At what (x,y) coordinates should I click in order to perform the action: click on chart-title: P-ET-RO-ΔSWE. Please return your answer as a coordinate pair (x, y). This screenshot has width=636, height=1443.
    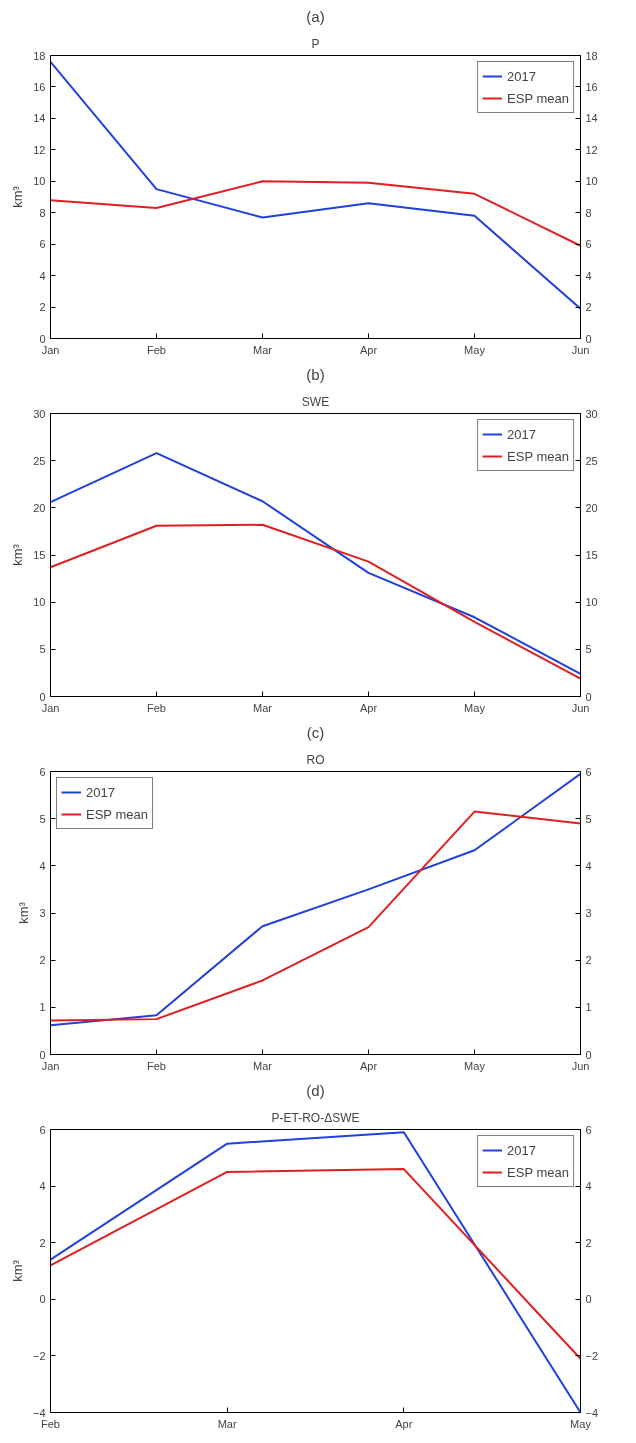
    Looking at the image, I should click on (315, 1117).